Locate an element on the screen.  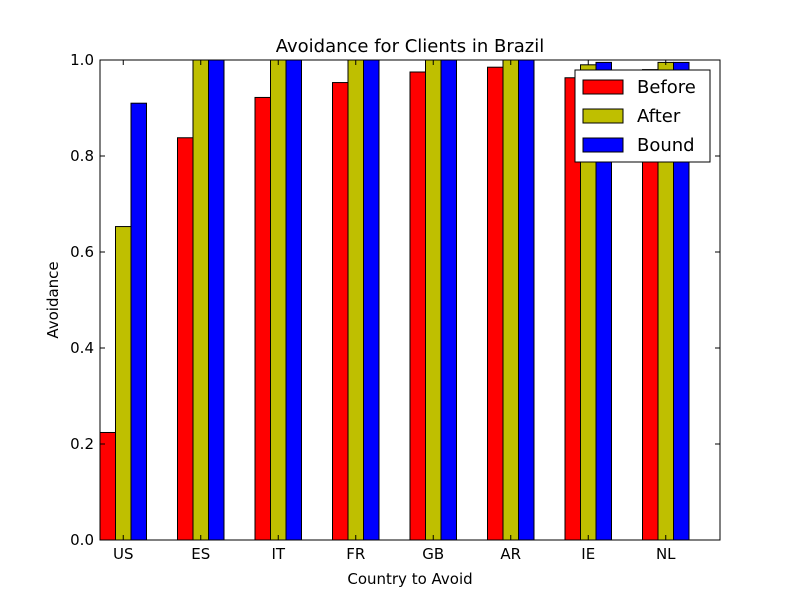
bar-before-it is located at coordinates (262, 318).